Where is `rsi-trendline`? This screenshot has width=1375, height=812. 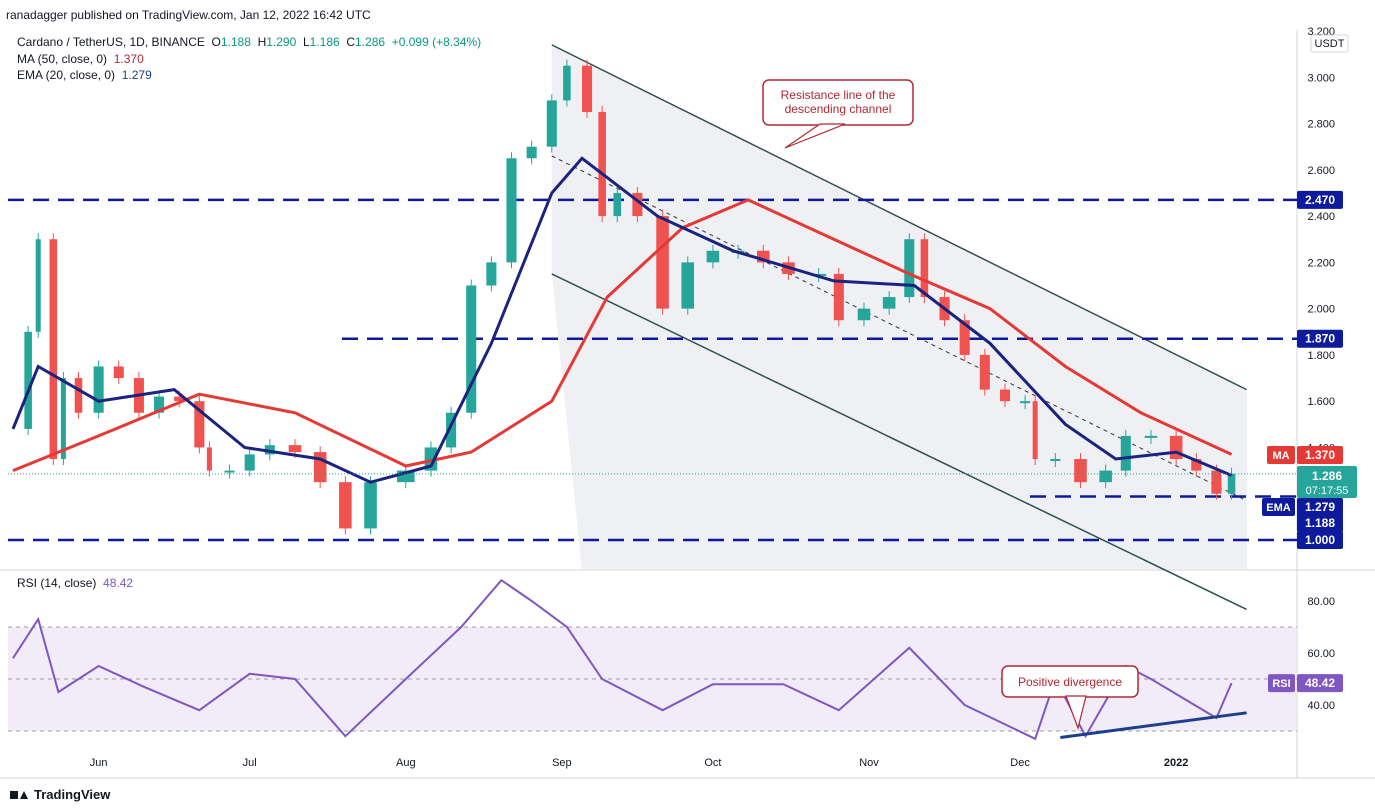
rsi-trendline is located at coordinates (1153, 725).